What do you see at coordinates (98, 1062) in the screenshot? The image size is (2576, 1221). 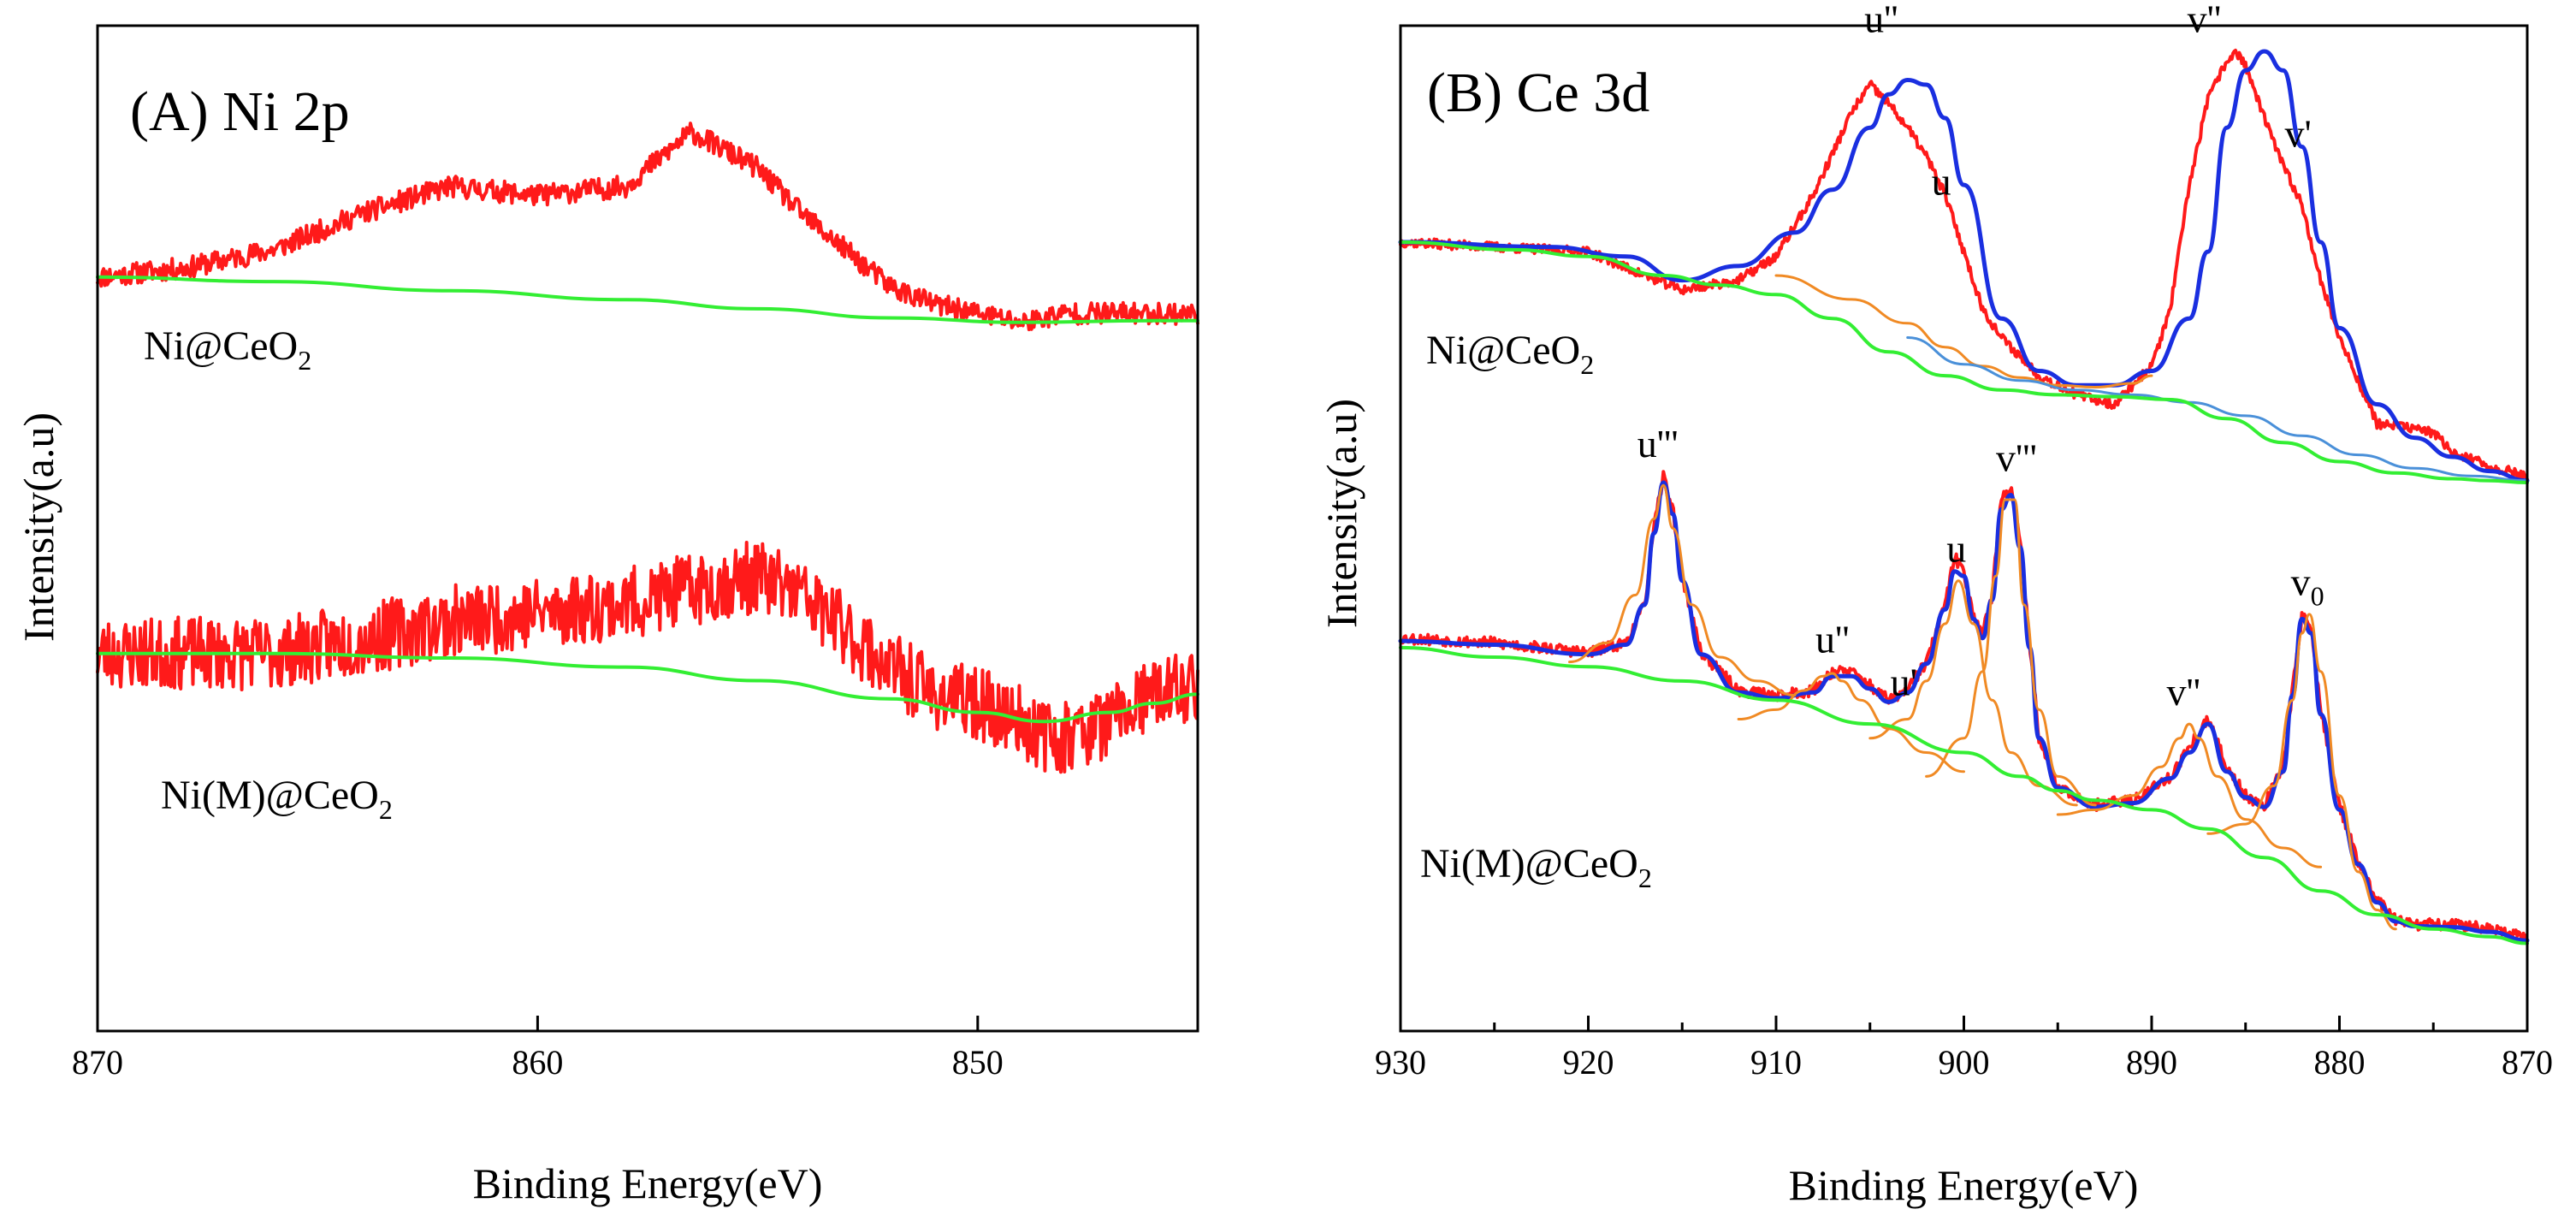 I see `panel-a-x-tick-label: 870` at bounding box center [98, 1062].